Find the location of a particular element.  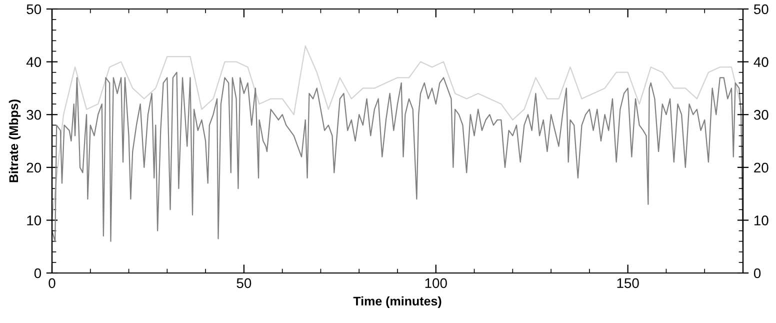

x-tick-label: 50 is located at coordinates (244, 283).